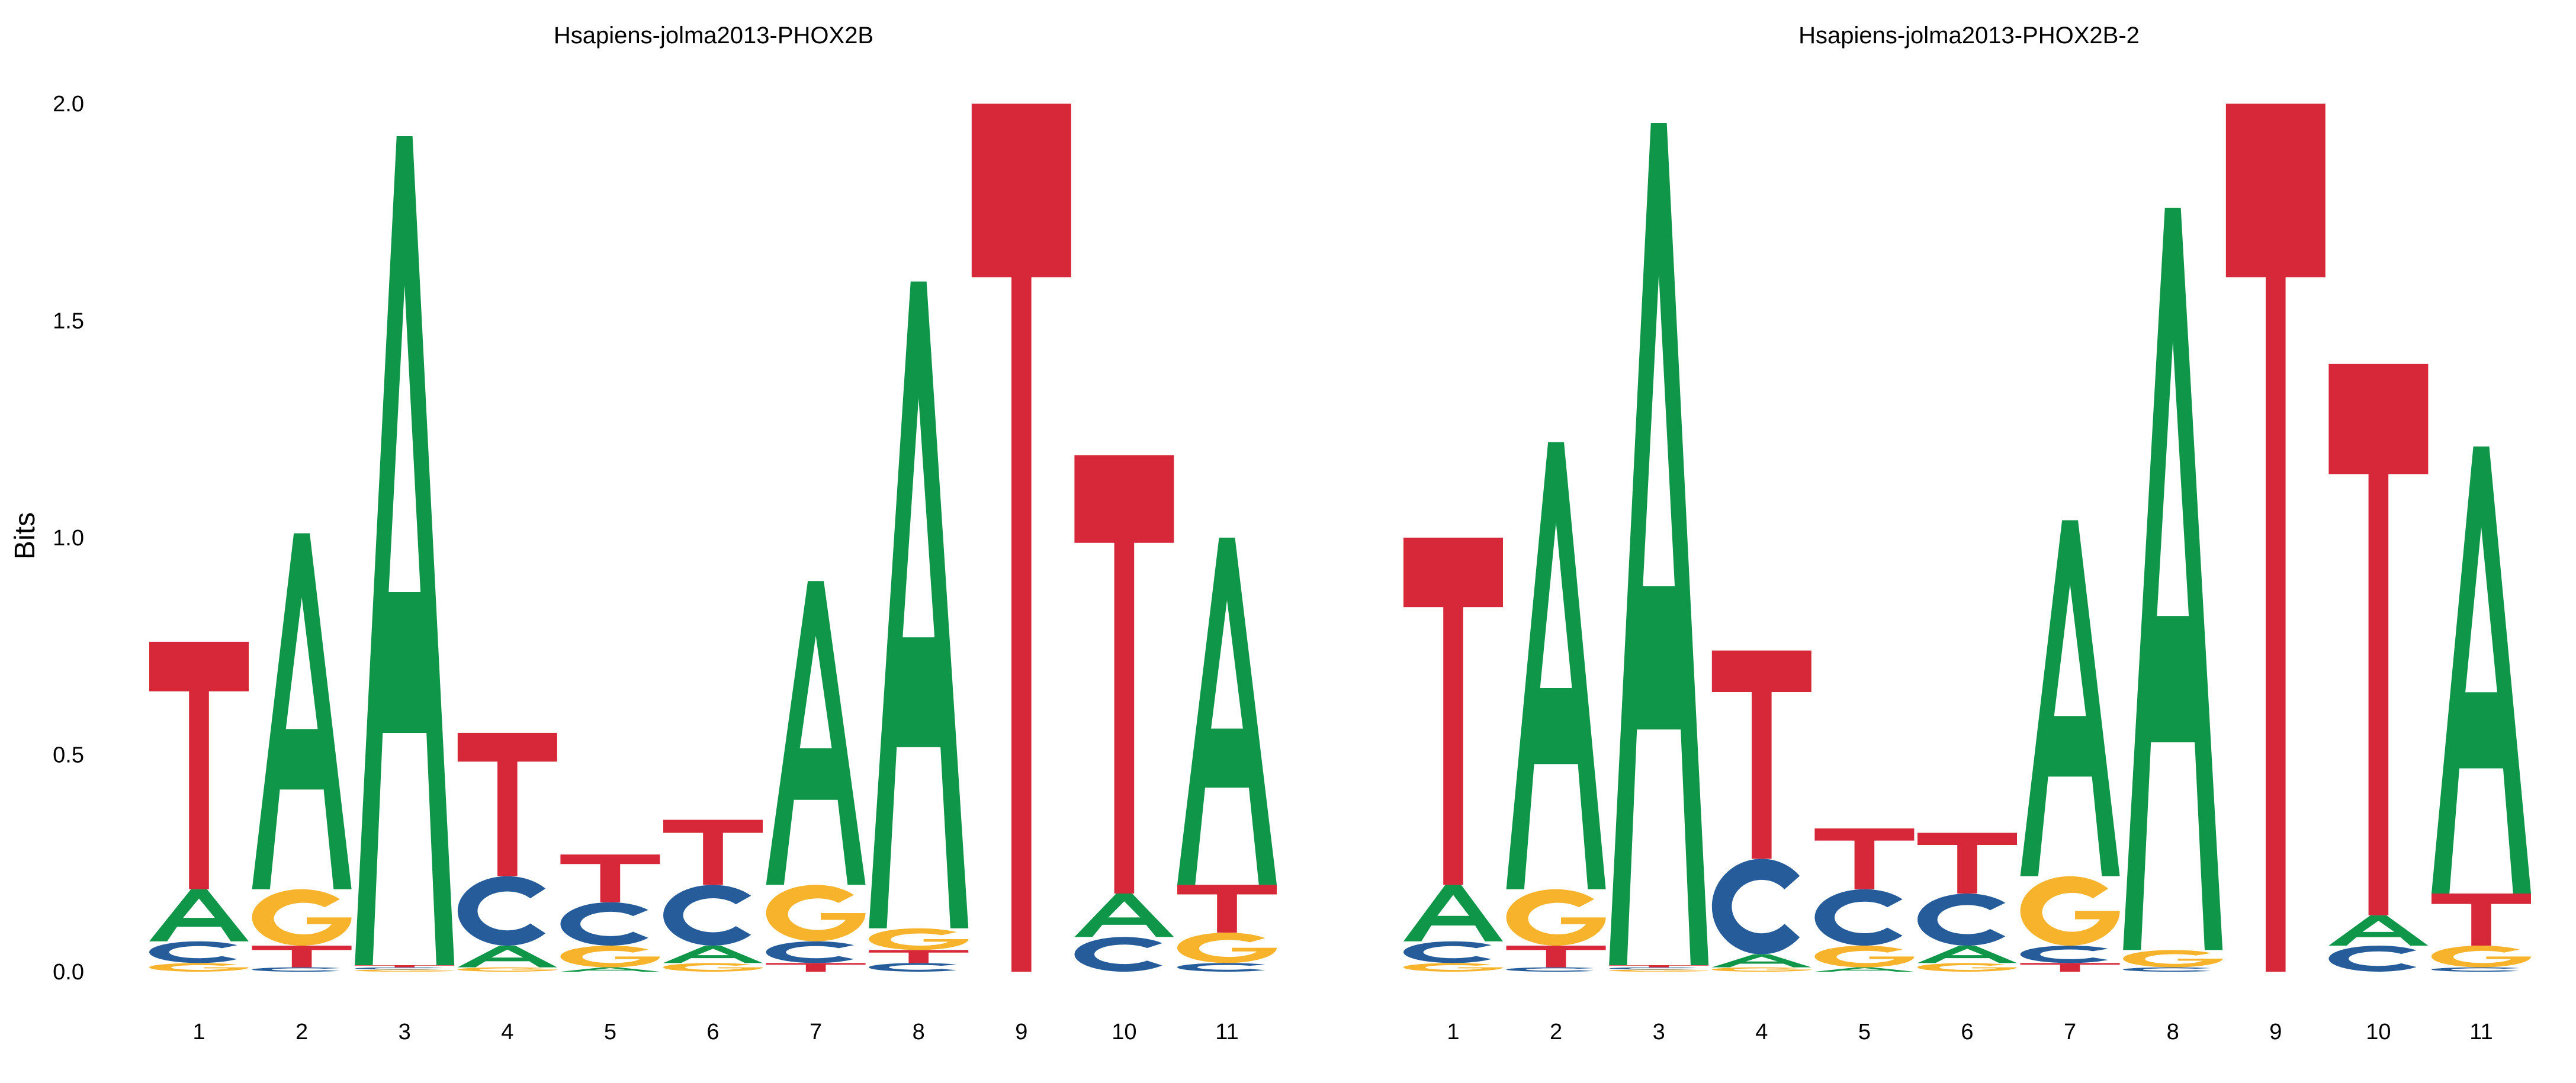  I want to click on y-tick-label: 2.0, so click(68, 105).